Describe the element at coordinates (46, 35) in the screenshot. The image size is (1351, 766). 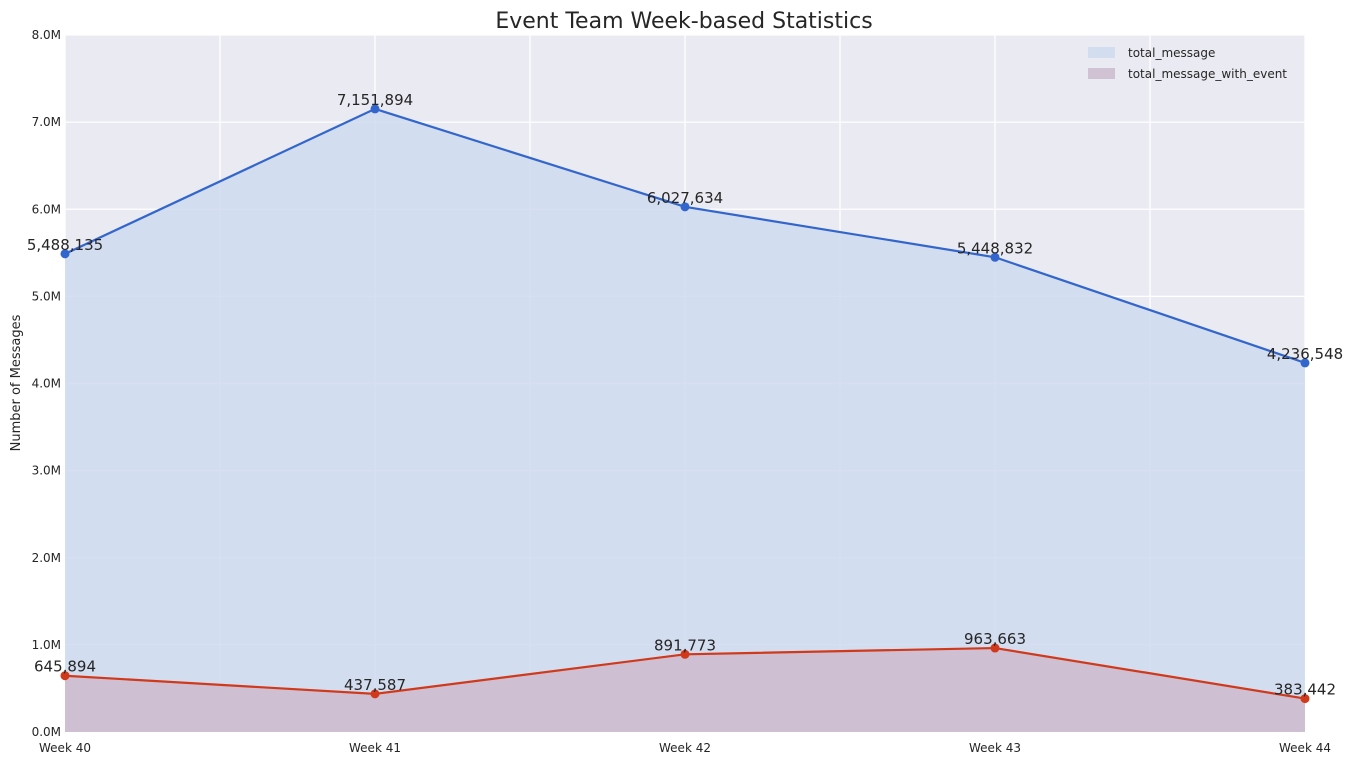
I see `y-tick-label-8: 8.0M` at that location.